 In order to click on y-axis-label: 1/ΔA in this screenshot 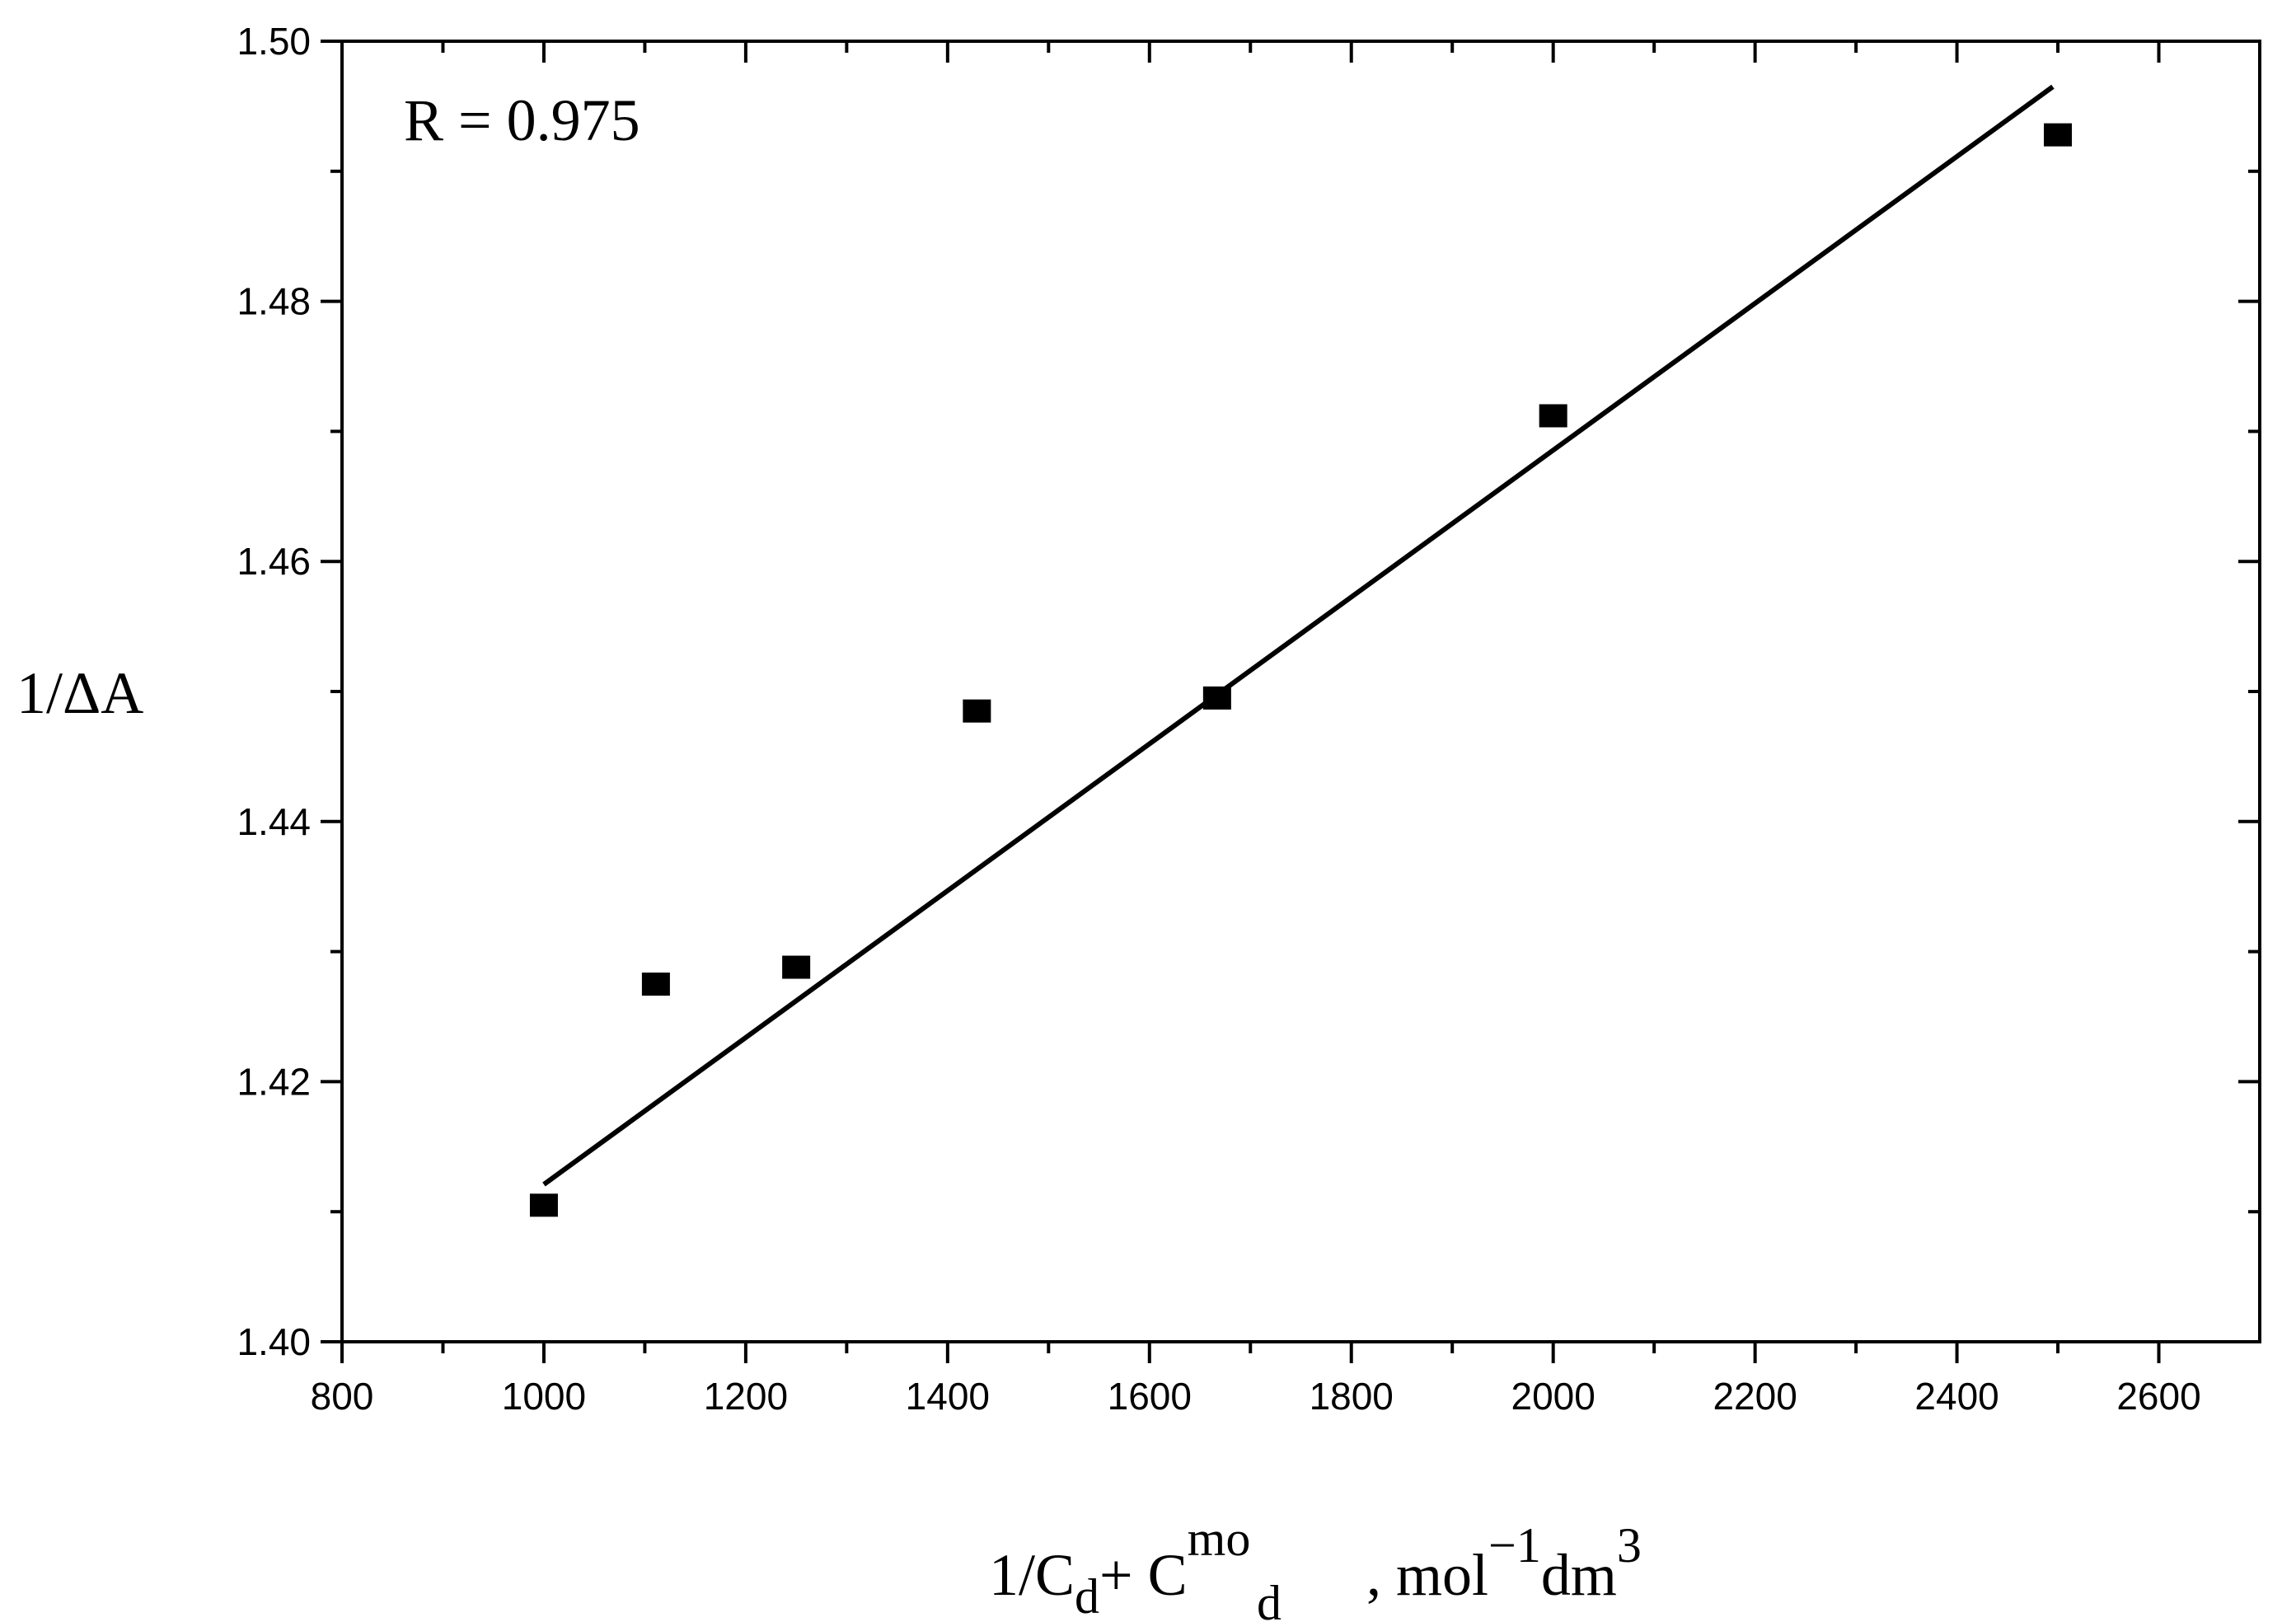, I will do `click(79, 693)`.